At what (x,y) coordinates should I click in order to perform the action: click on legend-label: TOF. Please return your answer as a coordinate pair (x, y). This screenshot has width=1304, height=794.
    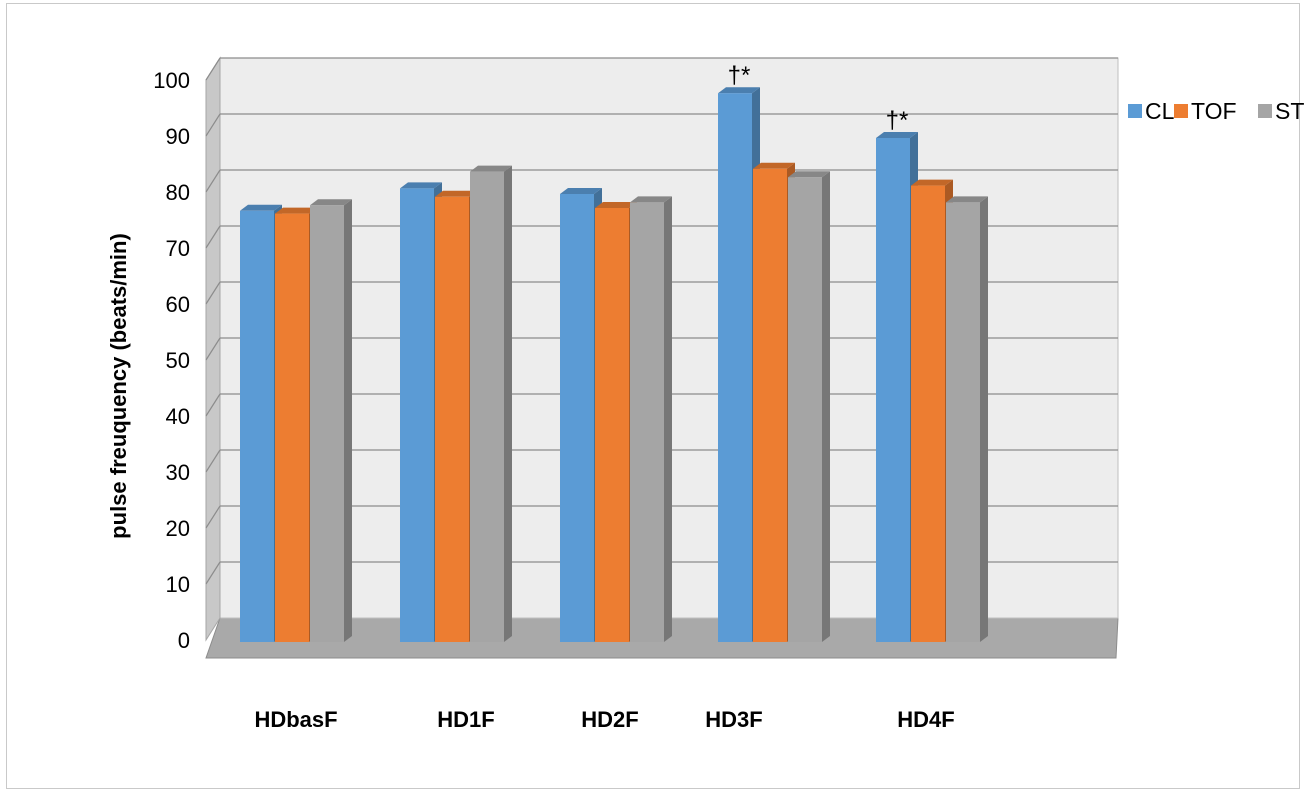
    Looking at the image, I should click on (1214, 111).